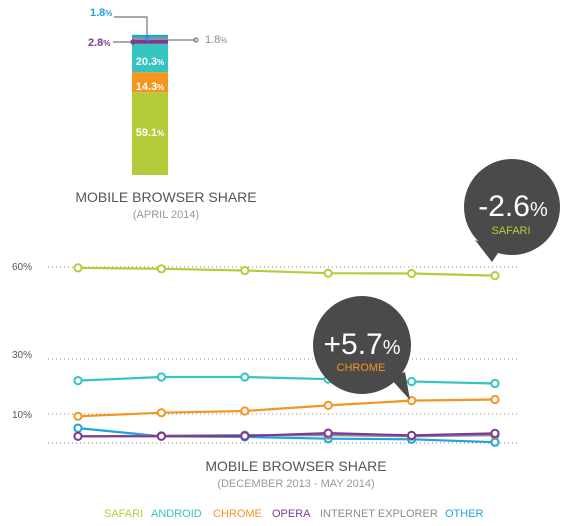  What do you see at coordinates (147, 38) in the screenshot?
I see `callout-dot-other` at bounding box center [147, 38].